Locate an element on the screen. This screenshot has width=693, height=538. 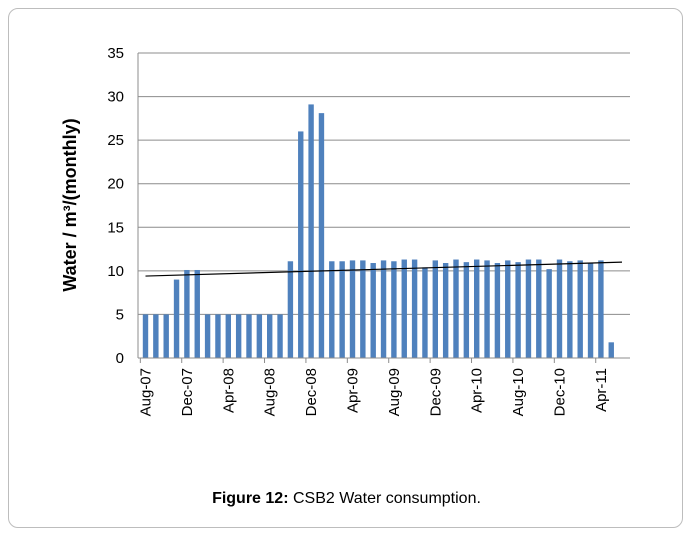
x-tick-label: Apr-11 is located at coordinates (601, 390).